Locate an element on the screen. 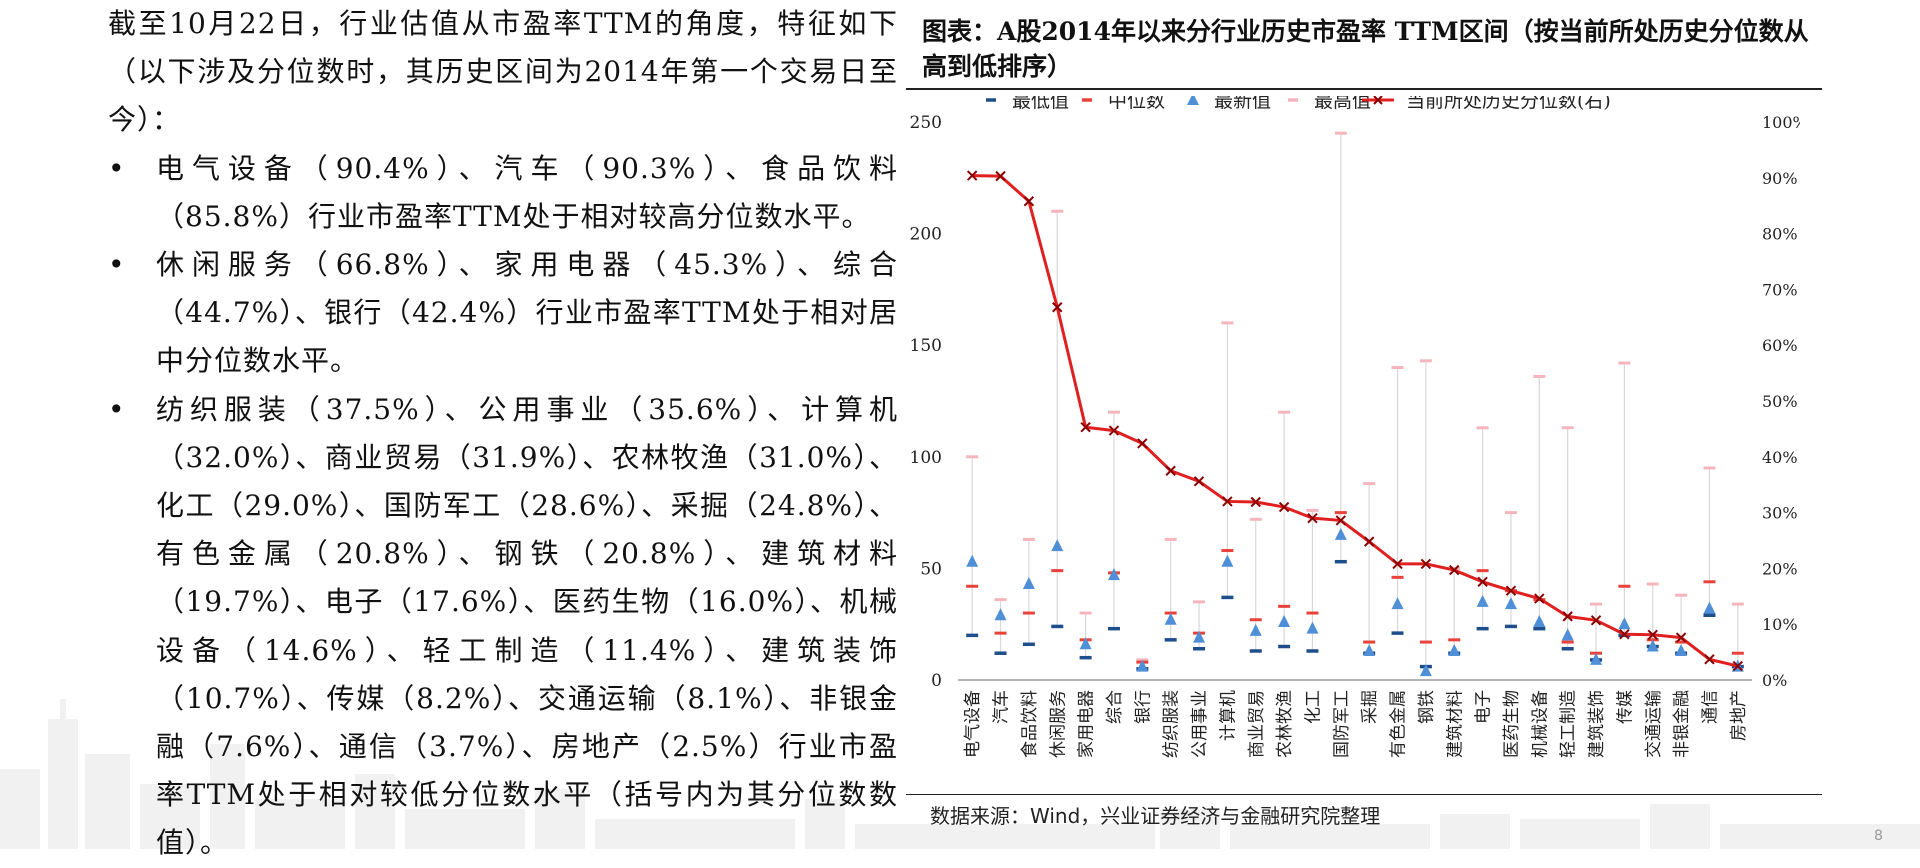 The width and height of the screenshot is (1920, 868). y-left-tick-label: 0 is located at coordinates (936, 681).